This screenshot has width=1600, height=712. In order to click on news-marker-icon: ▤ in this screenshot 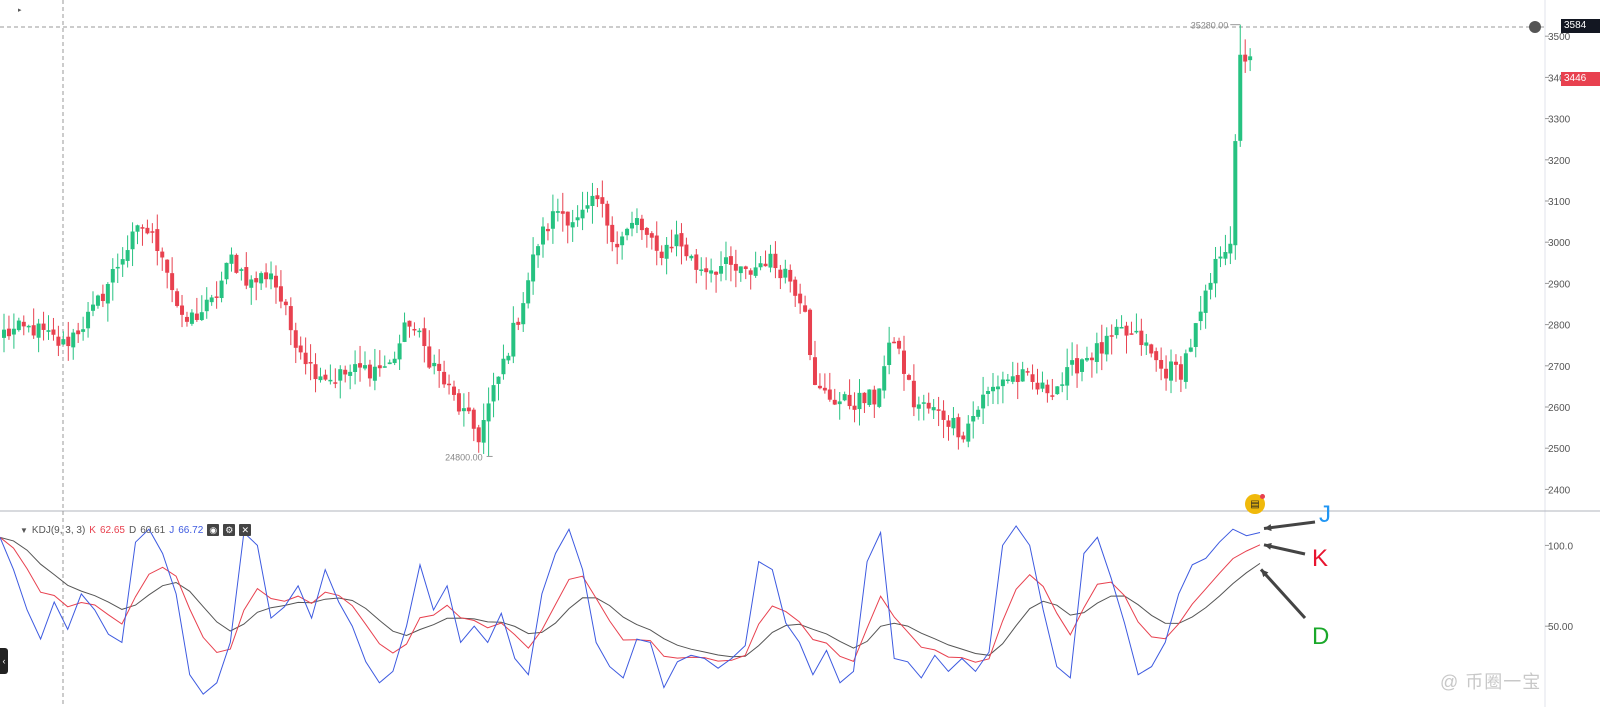, I will do `click(1255, 504)`.